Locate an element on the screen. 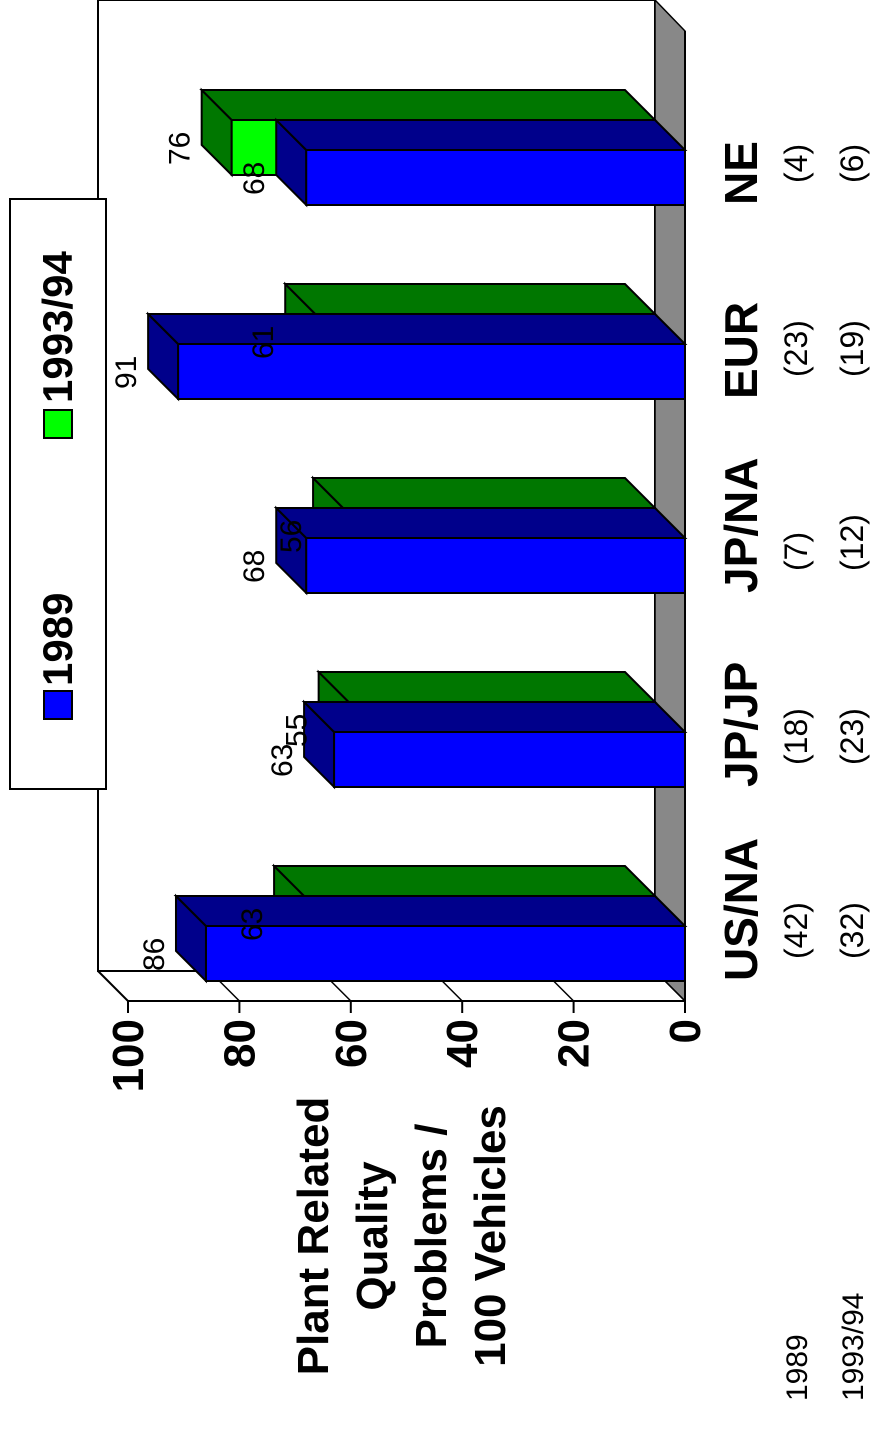  sample-size-label: (32) is located at coordinates (852, 930).